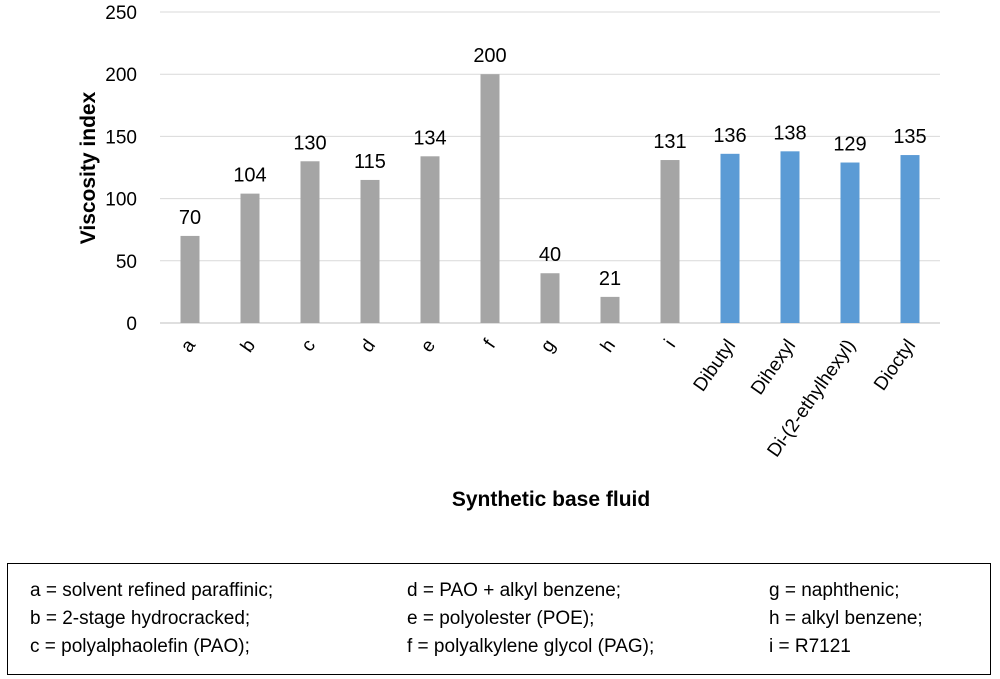 The width and height of the screenshot is (1000, 679). Describe the element at coordinates (551, 499) in the screenshot. I see `x-axis-title: Synthetic base fluid` at that location.